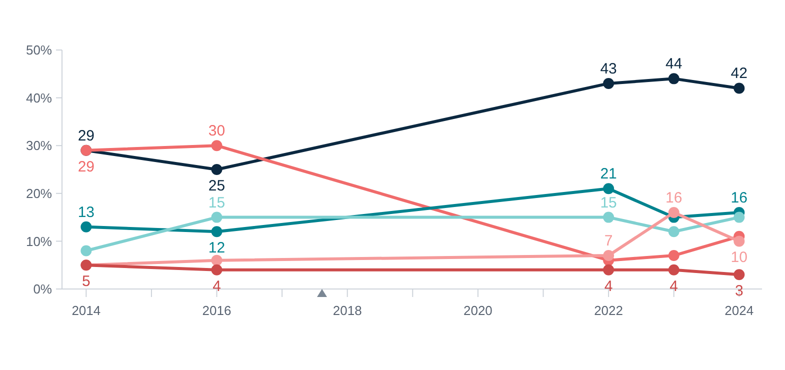 This screenshot has width=785, height=370. I want to click on data-label: 44, so click(674, 64).